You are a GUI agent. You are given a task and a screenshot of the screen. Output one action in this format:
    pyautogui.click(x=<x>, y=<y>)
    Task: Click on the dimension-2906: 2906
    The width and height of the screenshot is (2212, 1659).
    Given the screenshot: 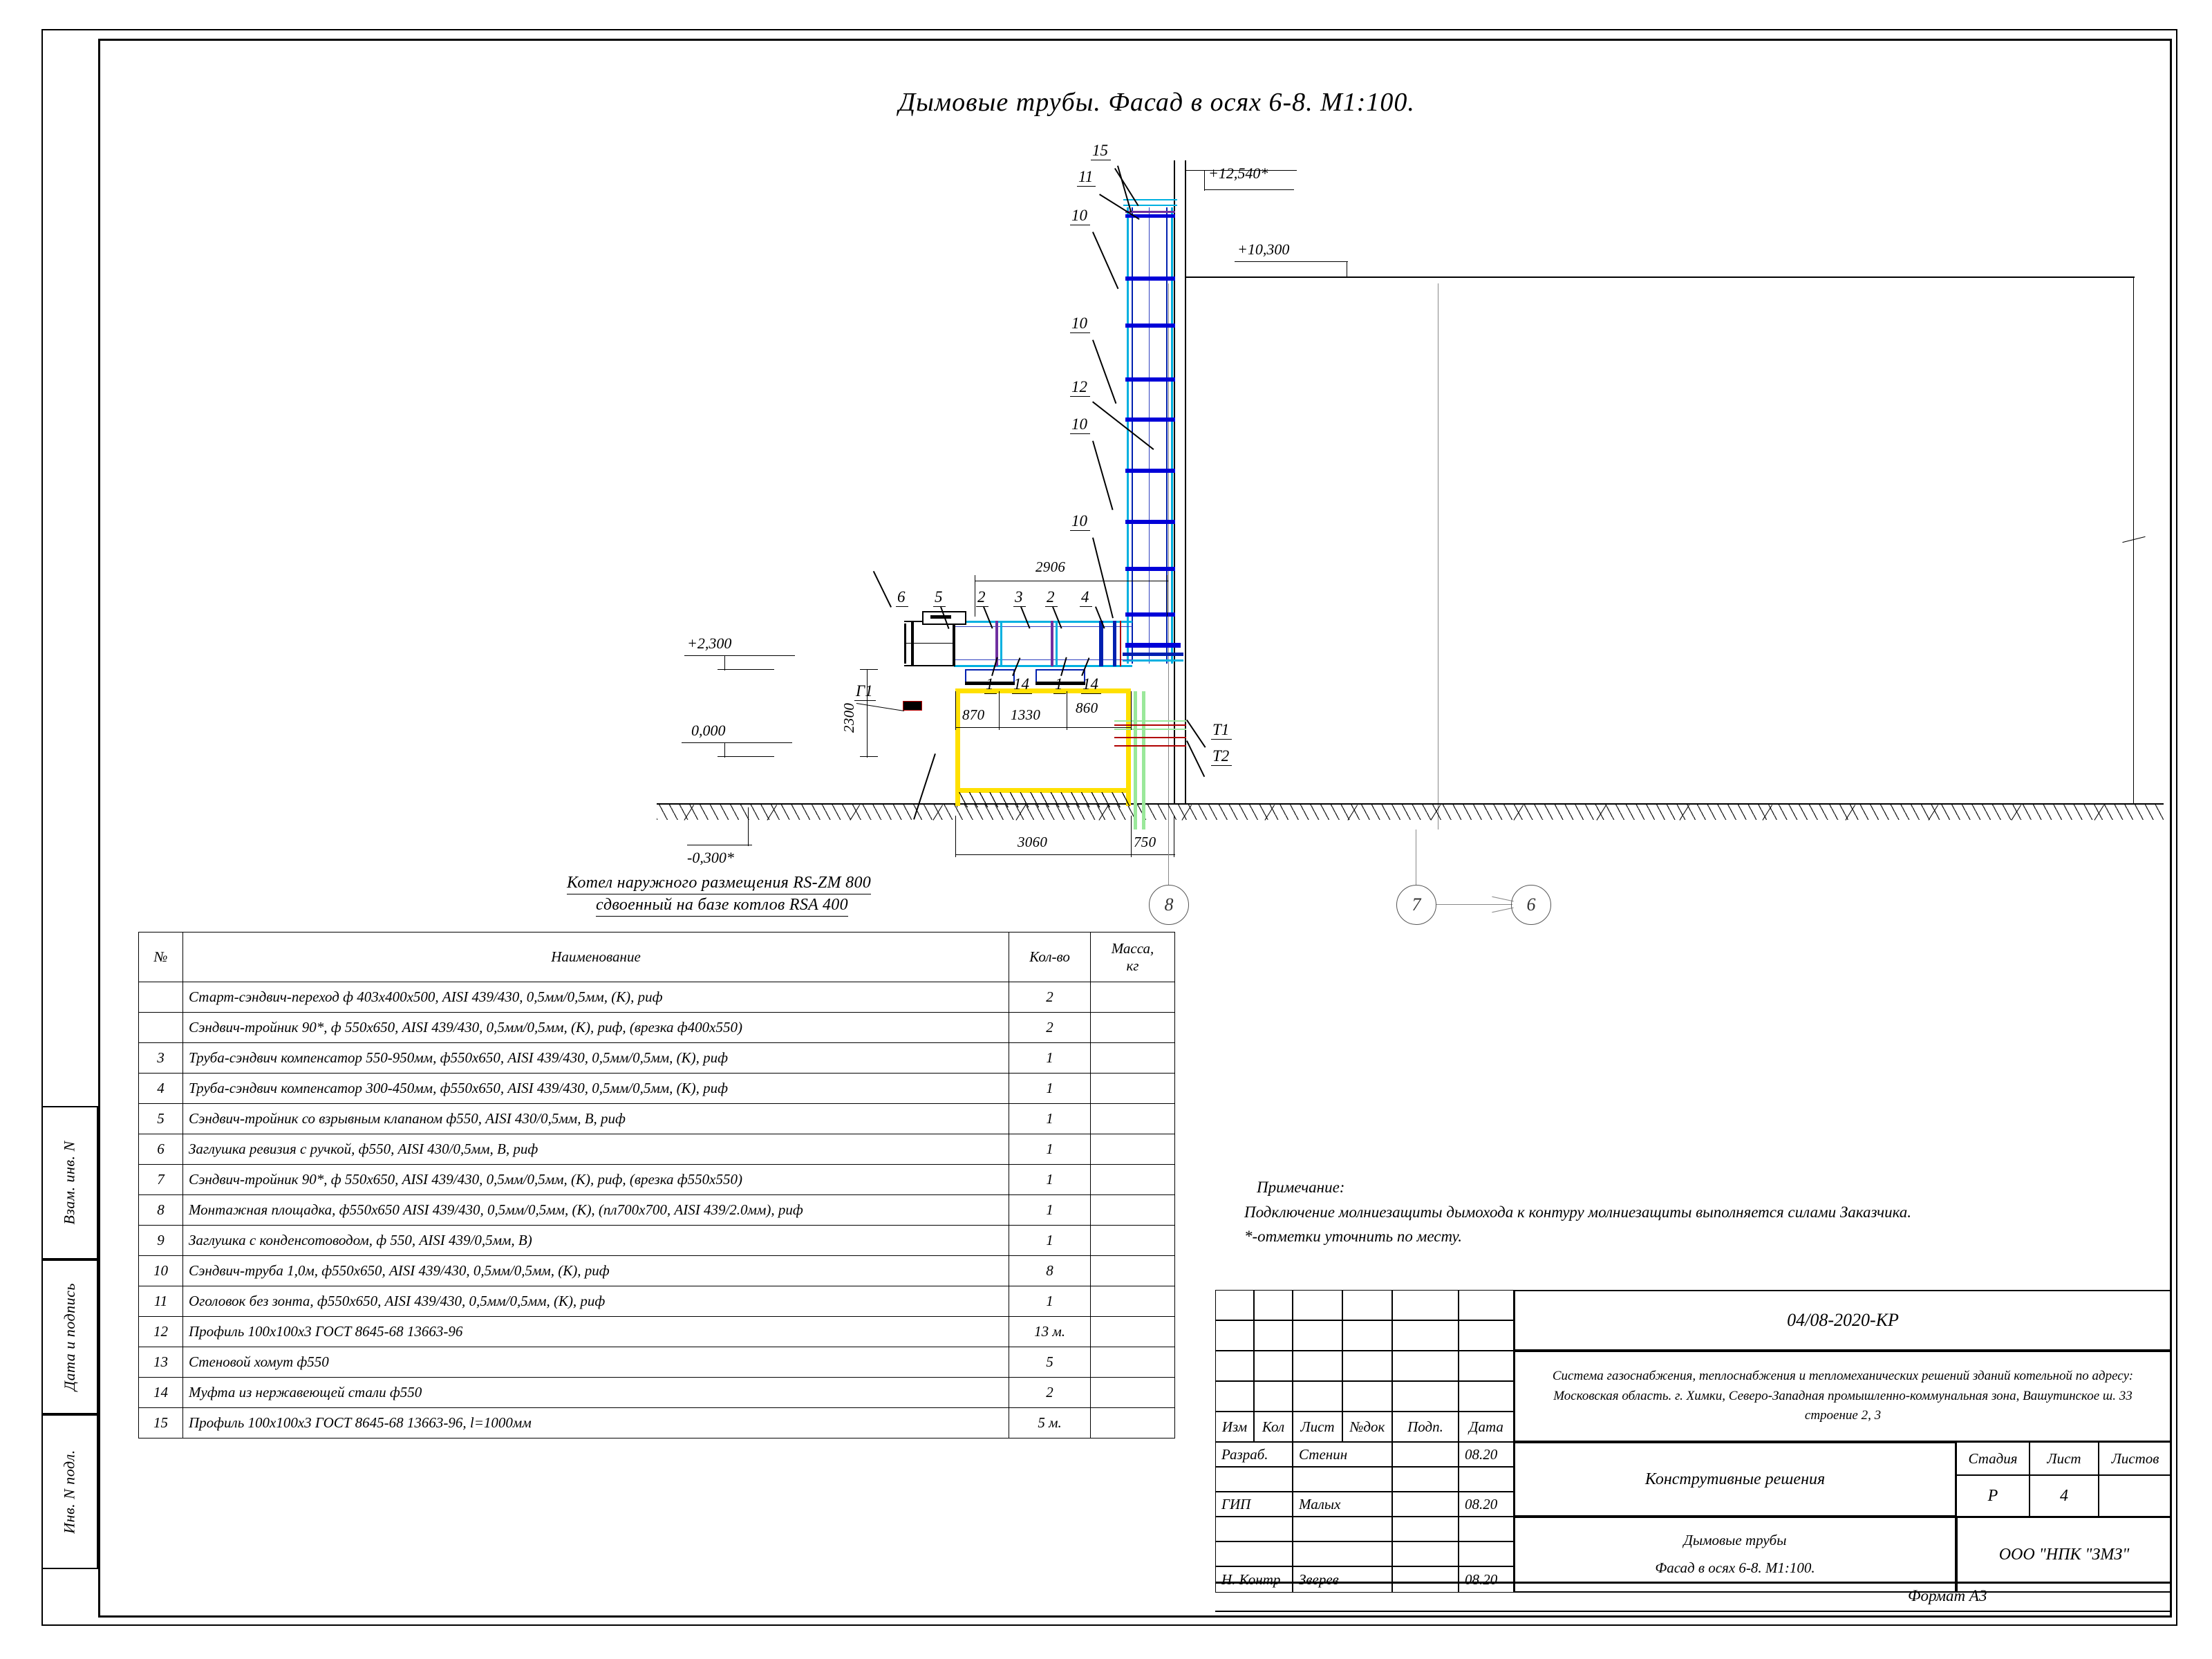 What is the action you would take?
    pyautogui.click(x=1050, y=567)
    